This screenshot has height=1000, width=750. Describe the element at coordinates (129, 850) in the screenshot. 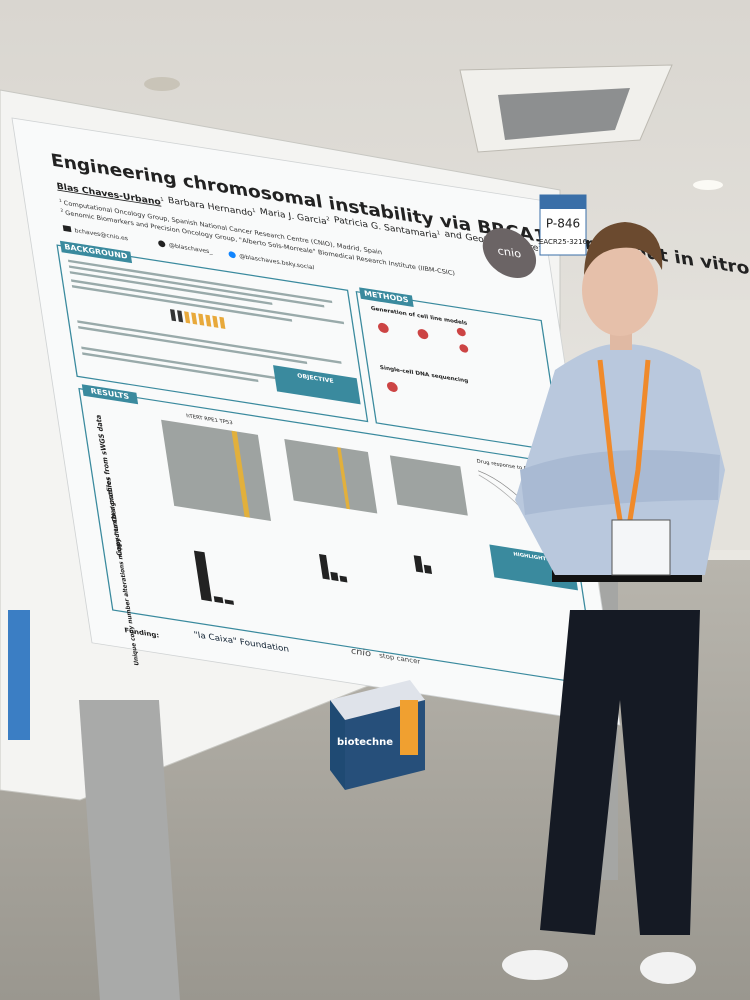

I see `board-leg` at that location.